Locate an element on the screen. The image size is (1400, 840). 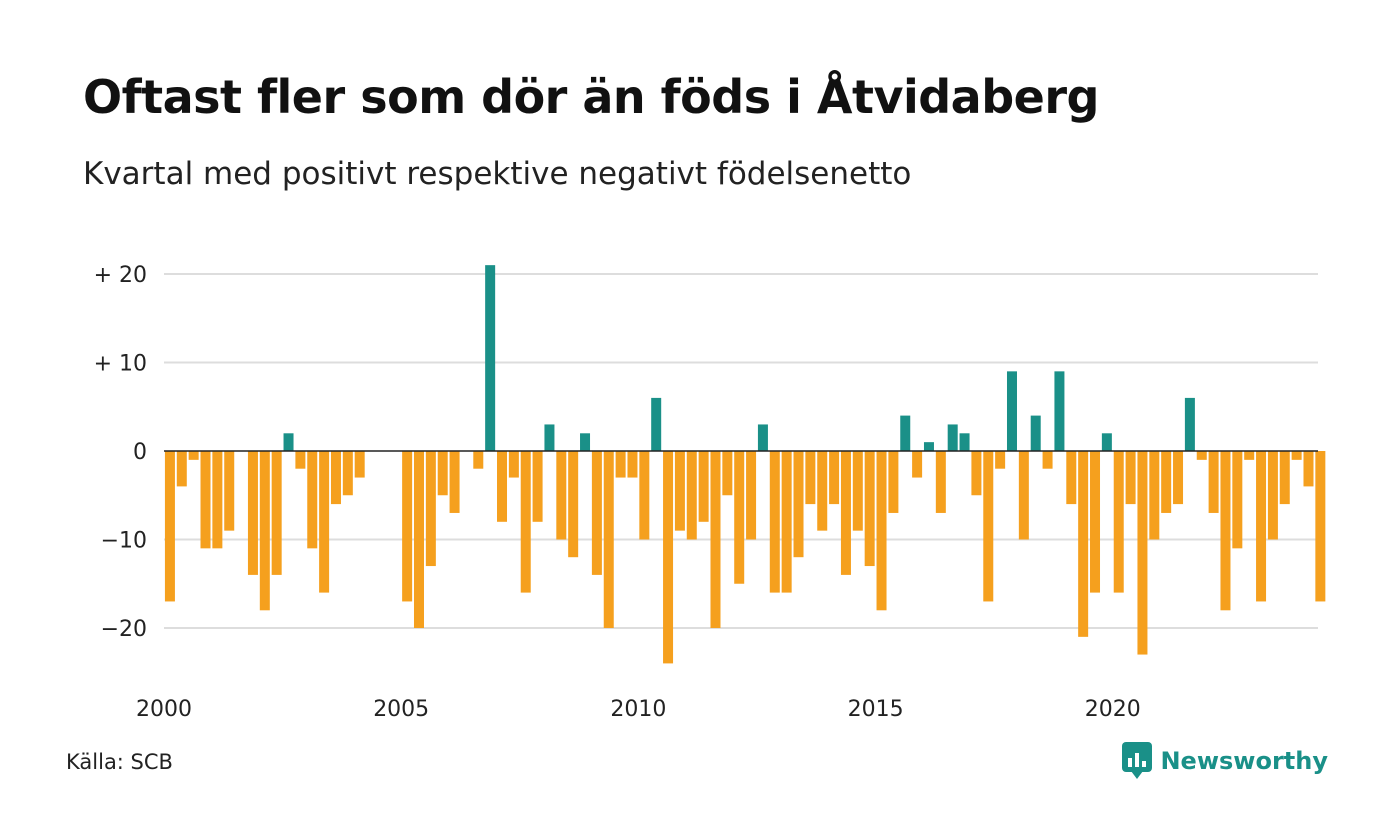
y-tick-label: −20 is located at coordinates (124, 629).